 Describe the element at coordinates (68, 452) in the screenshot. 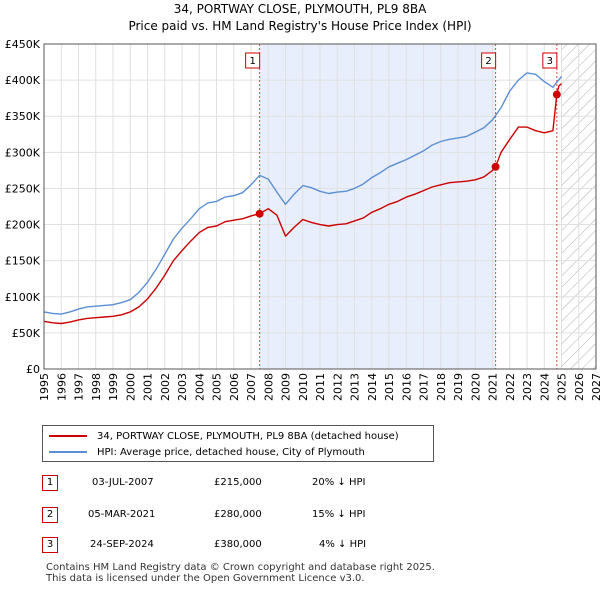

I see `legend-swatch-hpi` at that location.